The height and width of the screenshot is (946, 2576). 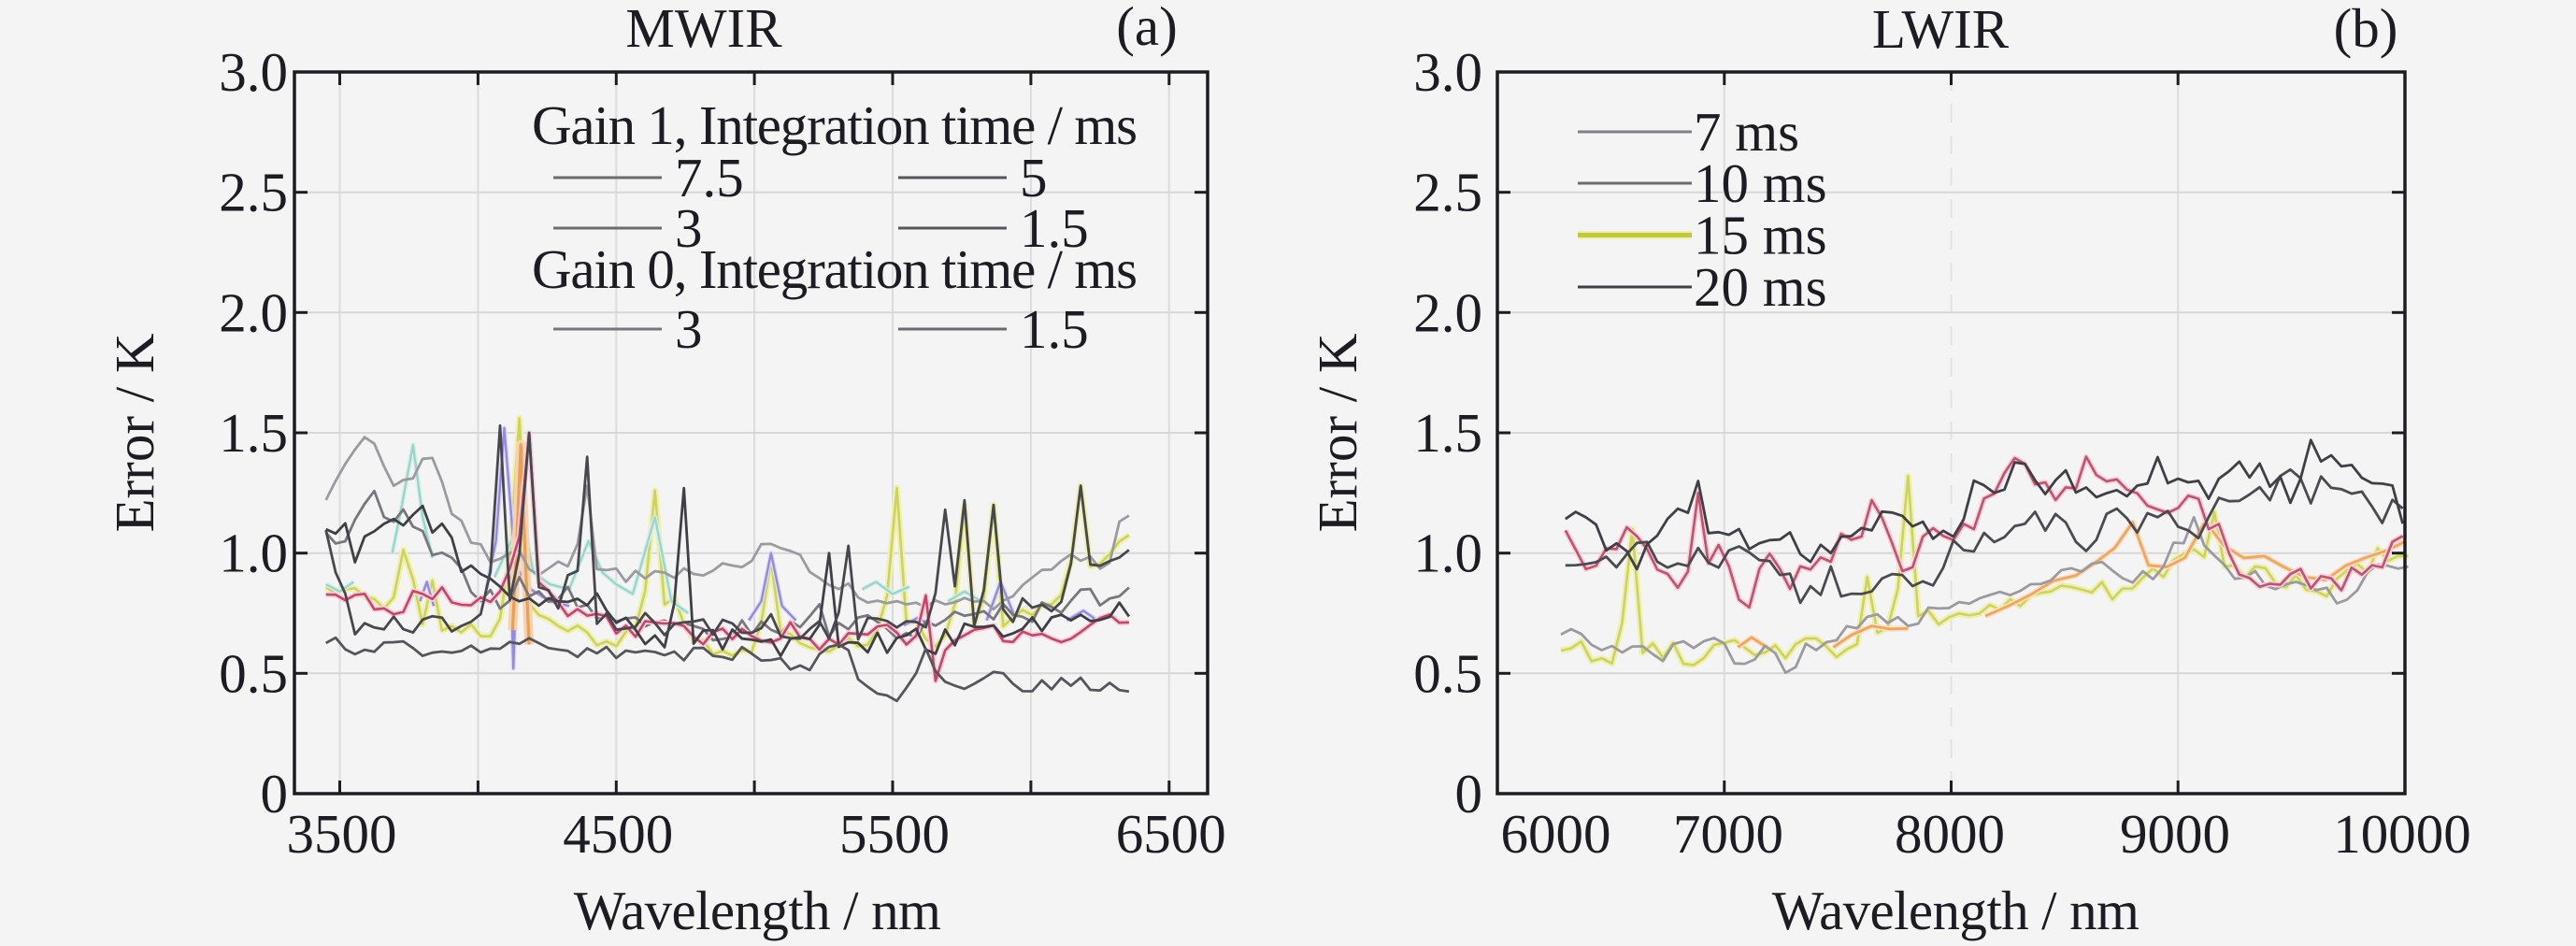 What do you see at coordinates (834, 125) in the screenshot?
I see `svg-text: Gain 1, Integration time / ms` at bounding box center [834, 125].